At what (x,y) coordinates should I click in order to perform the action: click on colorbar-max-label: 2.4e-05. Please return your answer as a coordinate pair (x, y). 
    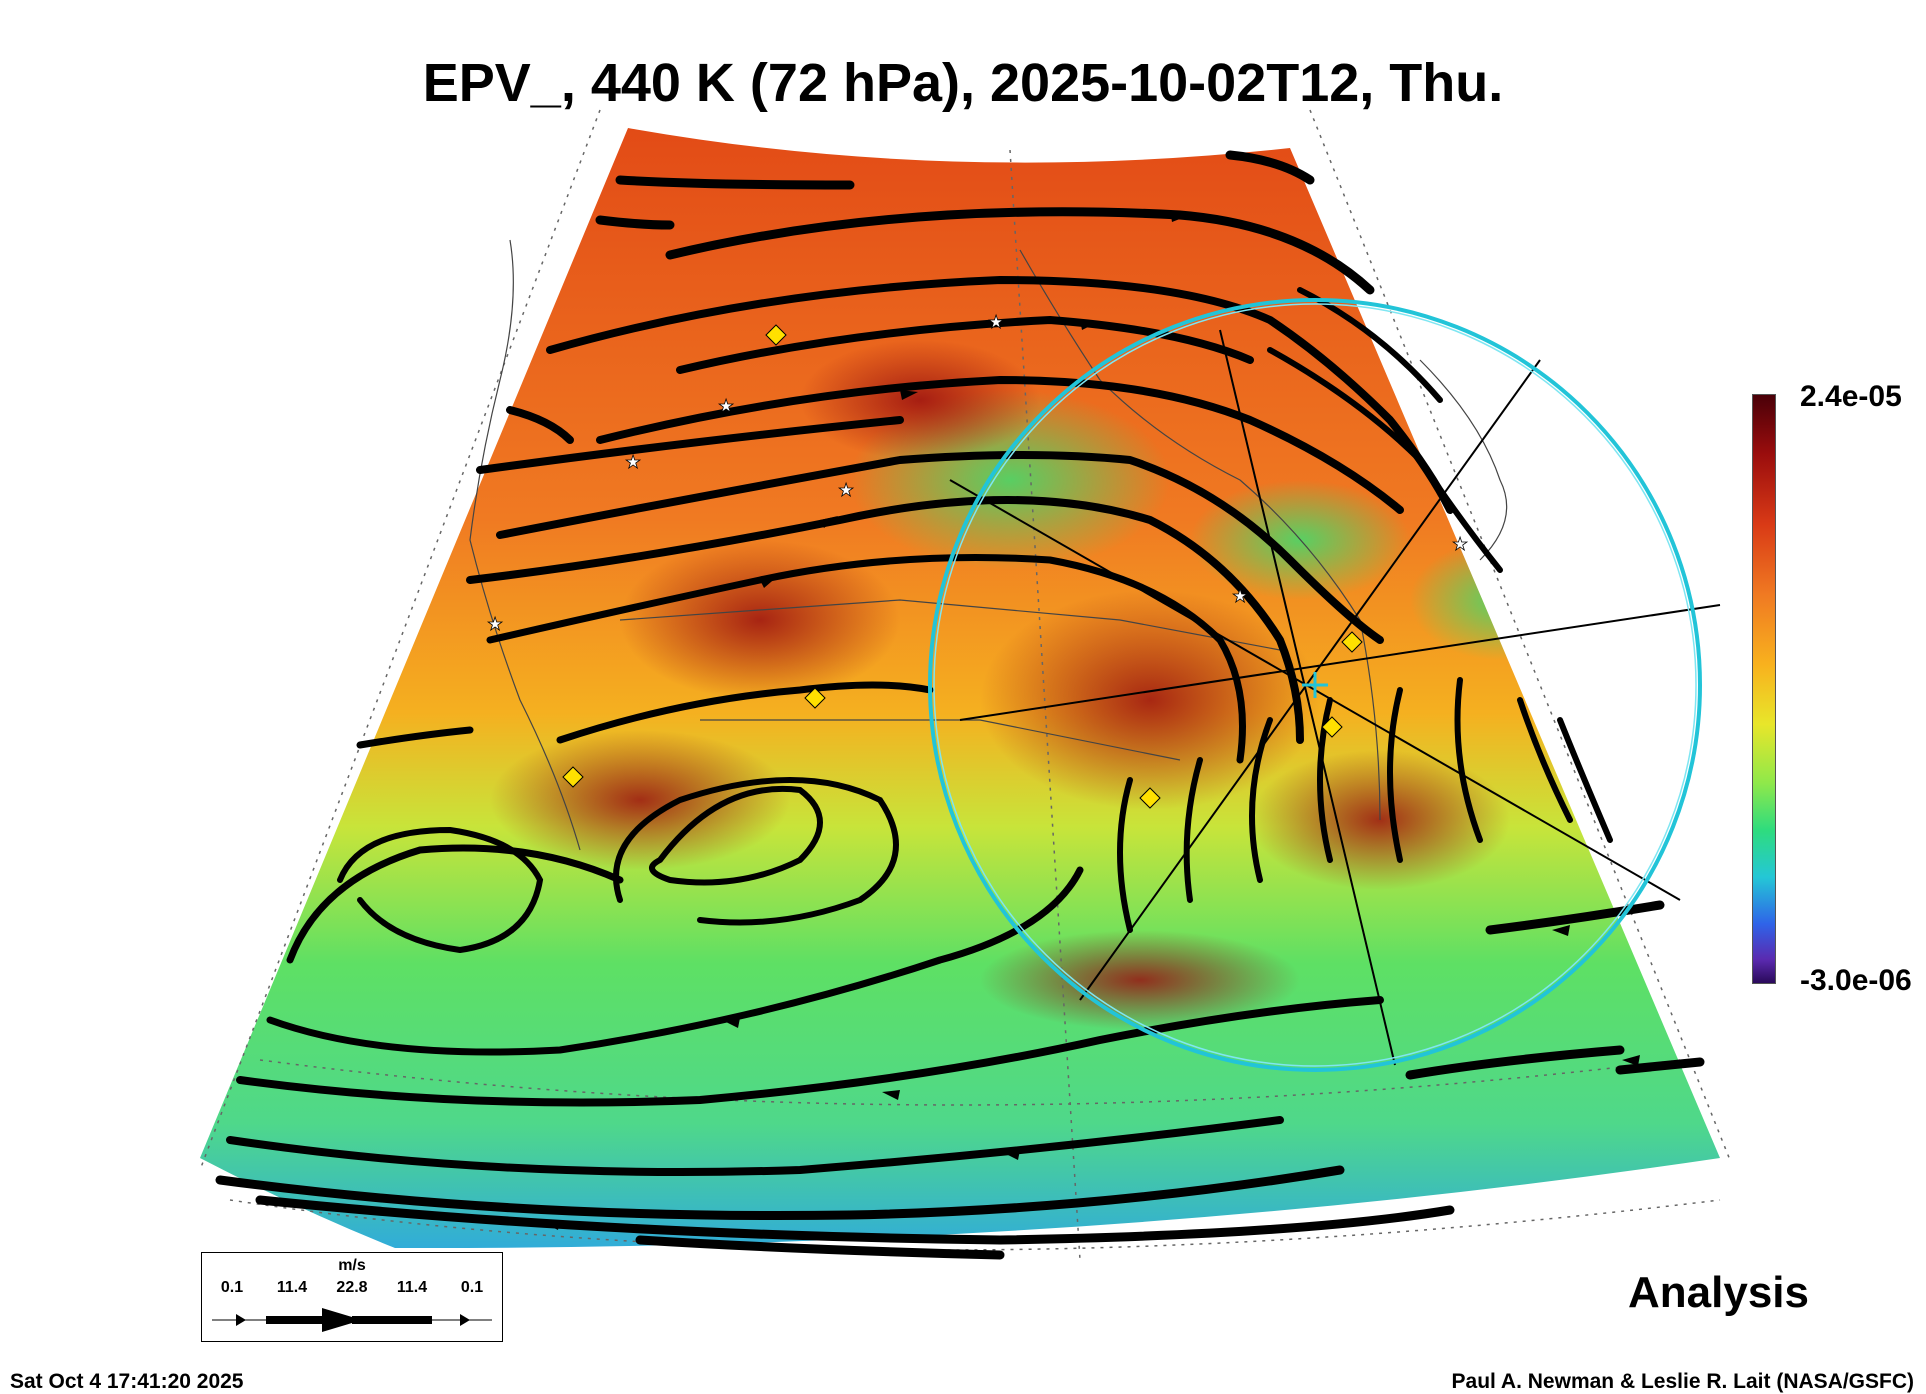
    Looking at the image, I should click on (1851, 396).